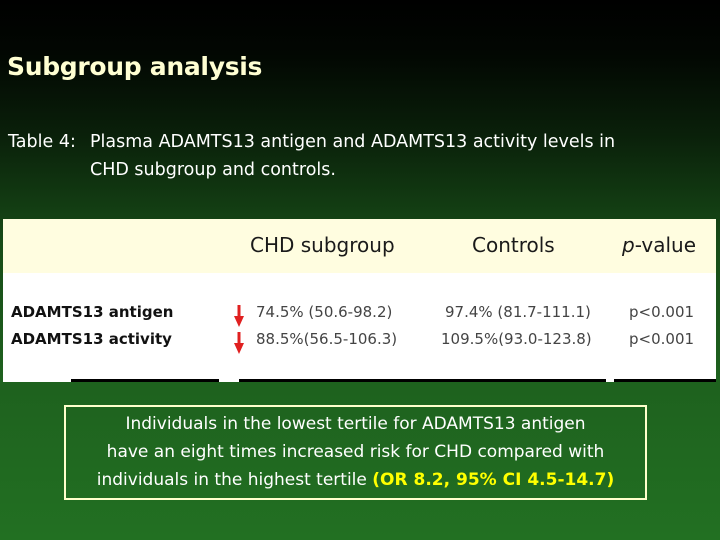  I want to click on header-chd-subgroup: CHD subgroup, so click(322, 245).